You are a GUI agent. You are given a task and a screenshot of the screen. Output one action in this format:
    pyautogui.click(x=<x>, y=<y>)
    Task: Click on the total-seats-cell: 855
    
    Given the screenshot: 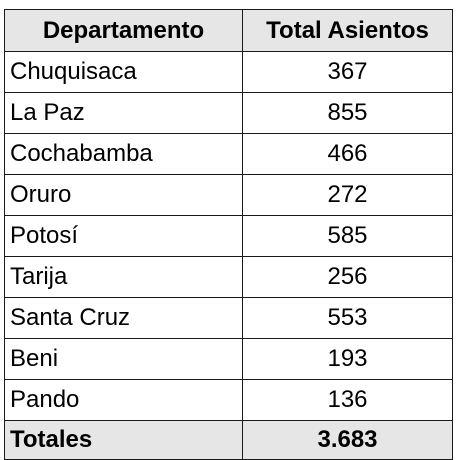 What is the action you would take?
    pyautogui.click(x=347, y=113)
    